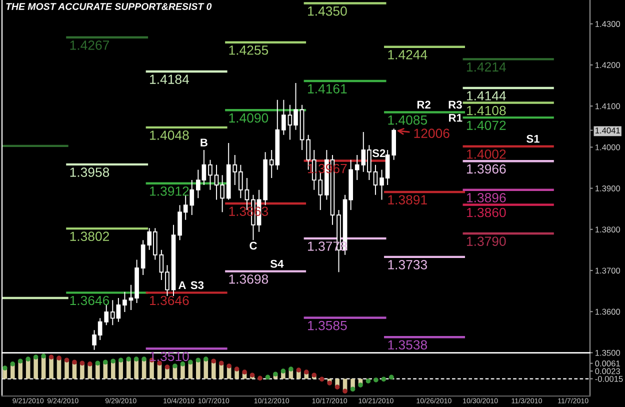  What do you see at coordinates (248, 118) in the screenshot?
I see `data-label: 1.4090` at bounding box center [248, 118].